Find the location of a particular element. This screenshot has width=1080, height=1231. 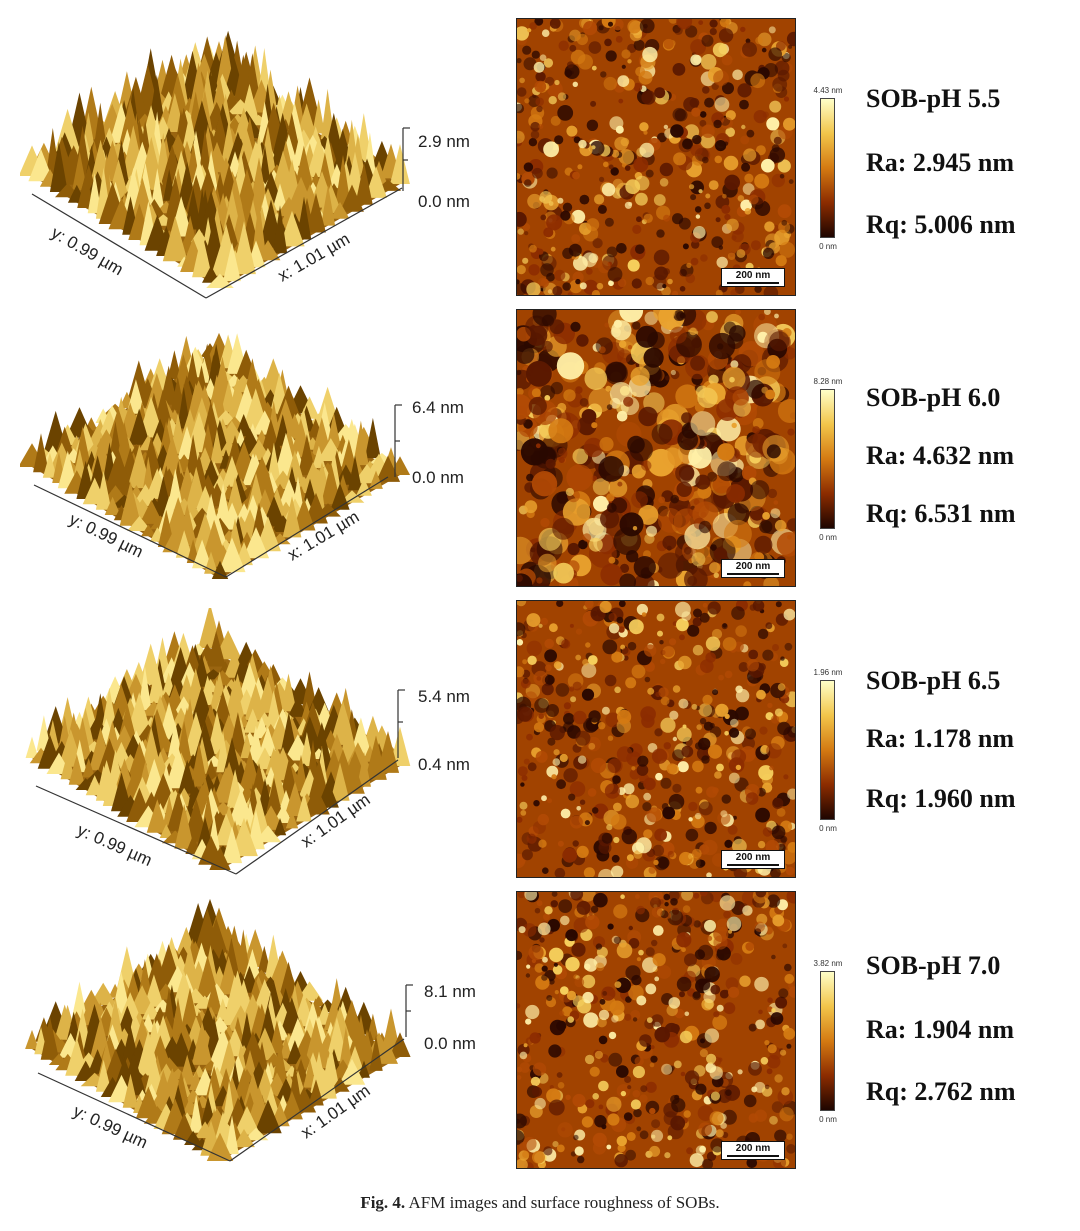

cbar-max-label: 4.43 nm is located at coordinates (828, 90).